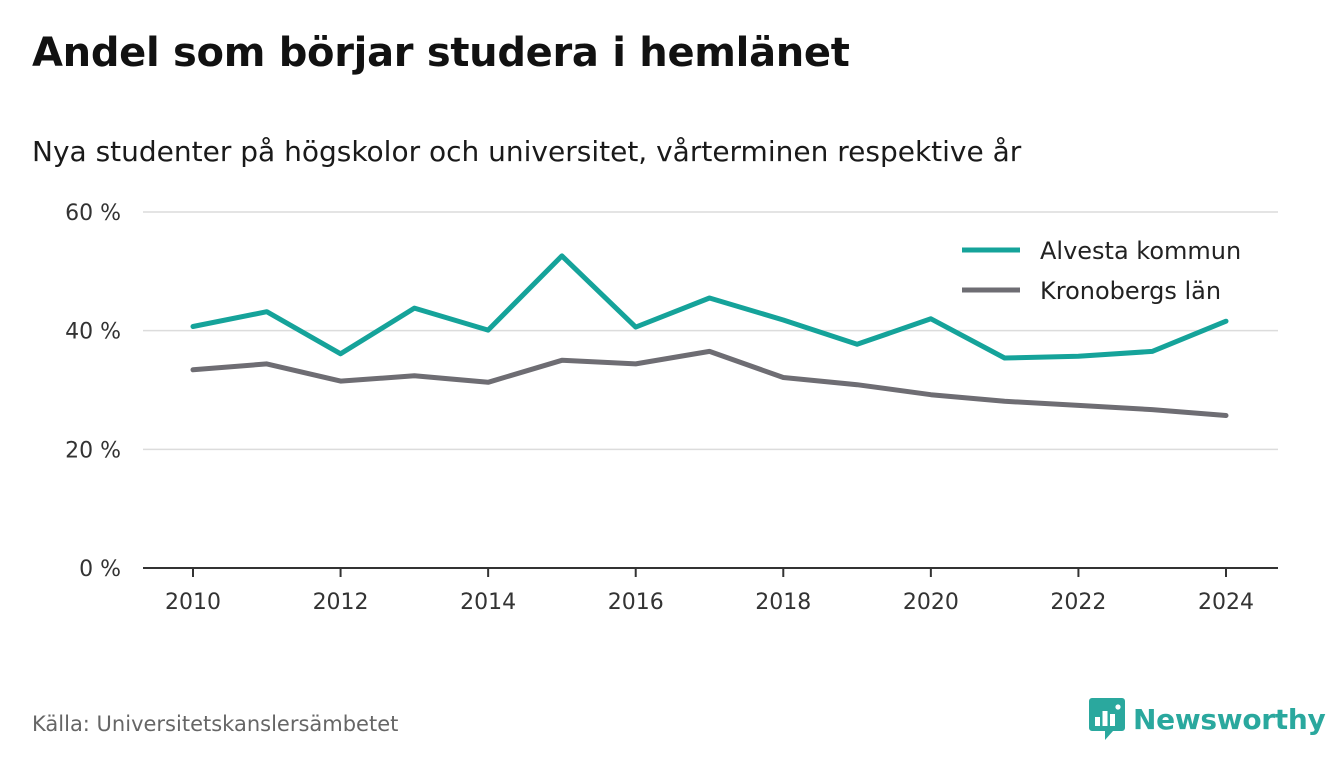 This screenshot has height=771, width=1340. What do you see at coordinates (193, 602) in the screenshot?
I see `x-tick-label: 2010` at bounding box center [193, 602].